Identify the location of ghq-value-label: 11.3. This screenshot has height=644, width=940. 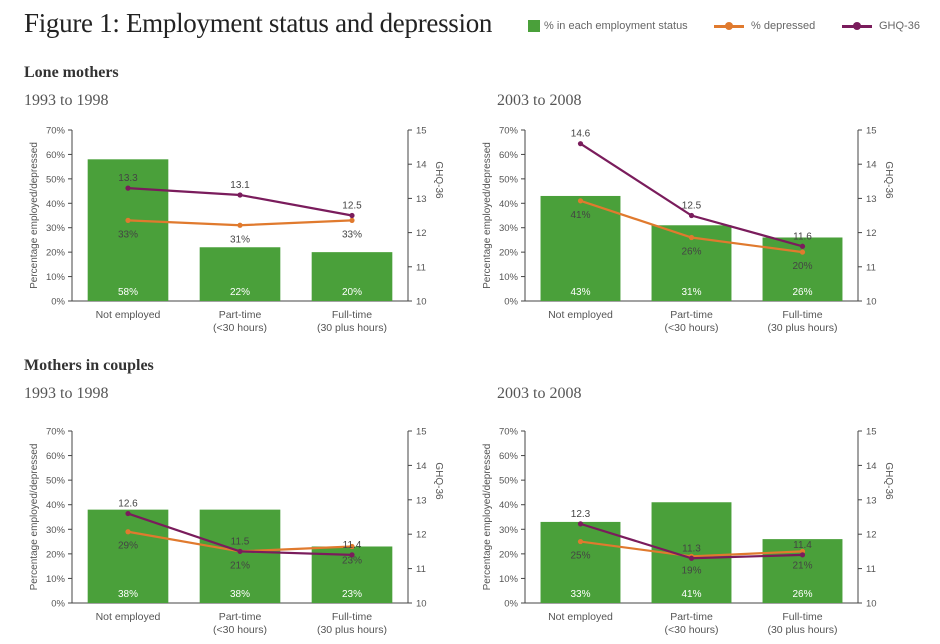
(691, 548).